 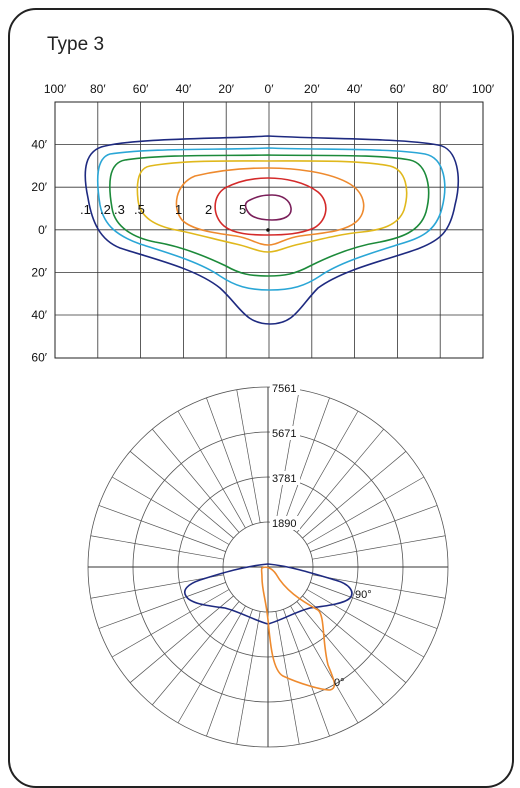 I want to click on contour-label-1: 1, so click(x=178, y=209).